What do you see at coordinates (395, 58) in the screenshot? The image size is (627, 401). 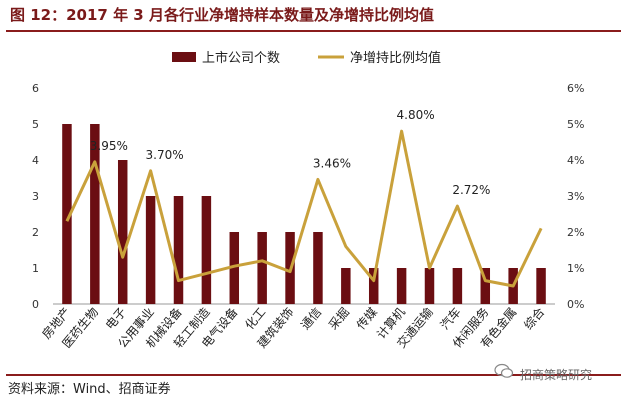 I see `legend-label-line: 净增持比例均值` at bounding box center [395, 58].